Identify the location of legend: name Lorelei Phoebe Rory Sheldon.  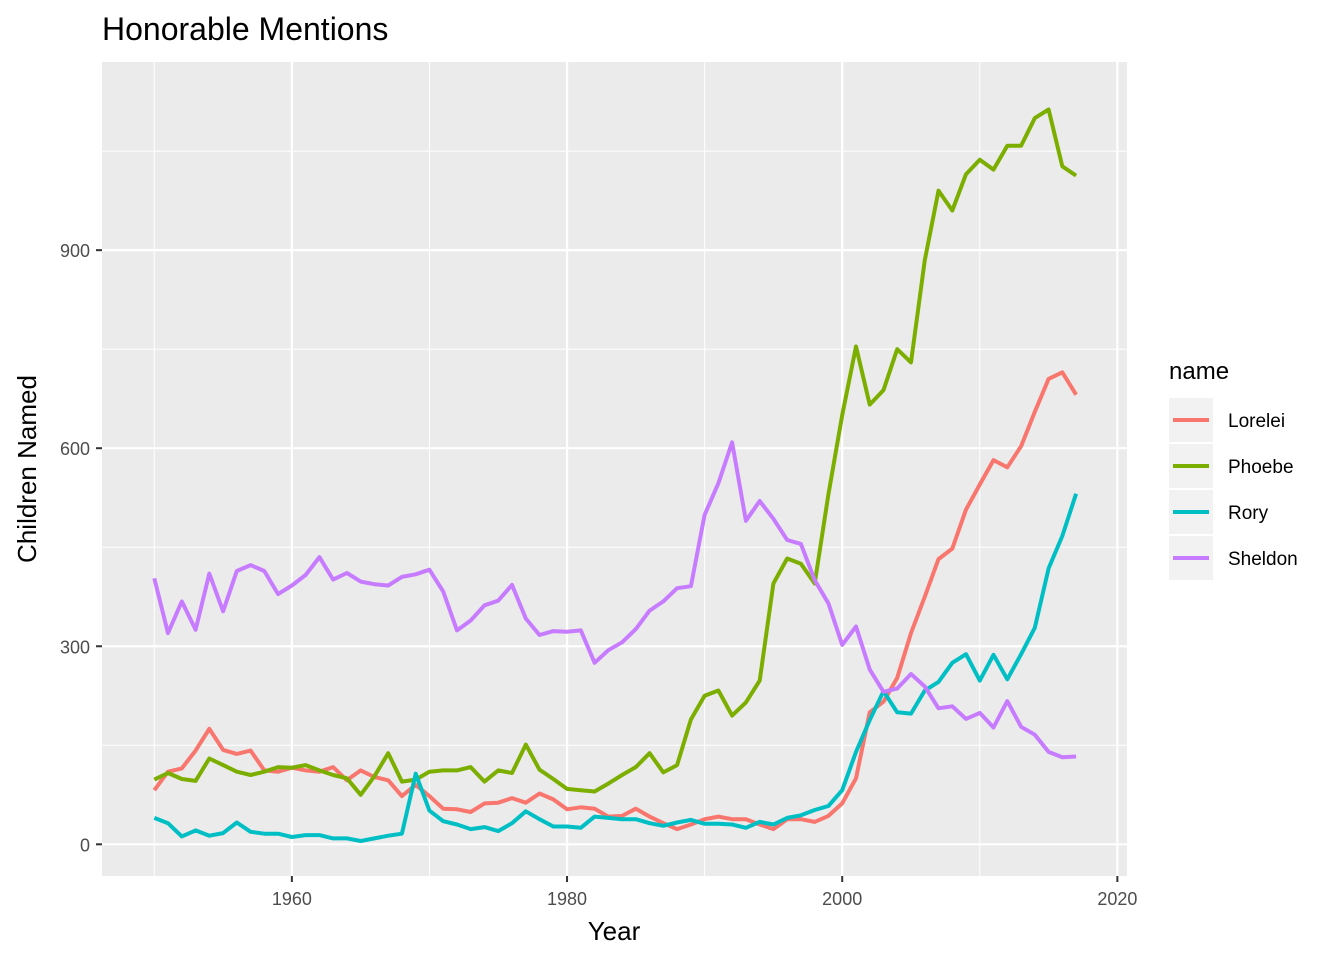
(1233, 469).